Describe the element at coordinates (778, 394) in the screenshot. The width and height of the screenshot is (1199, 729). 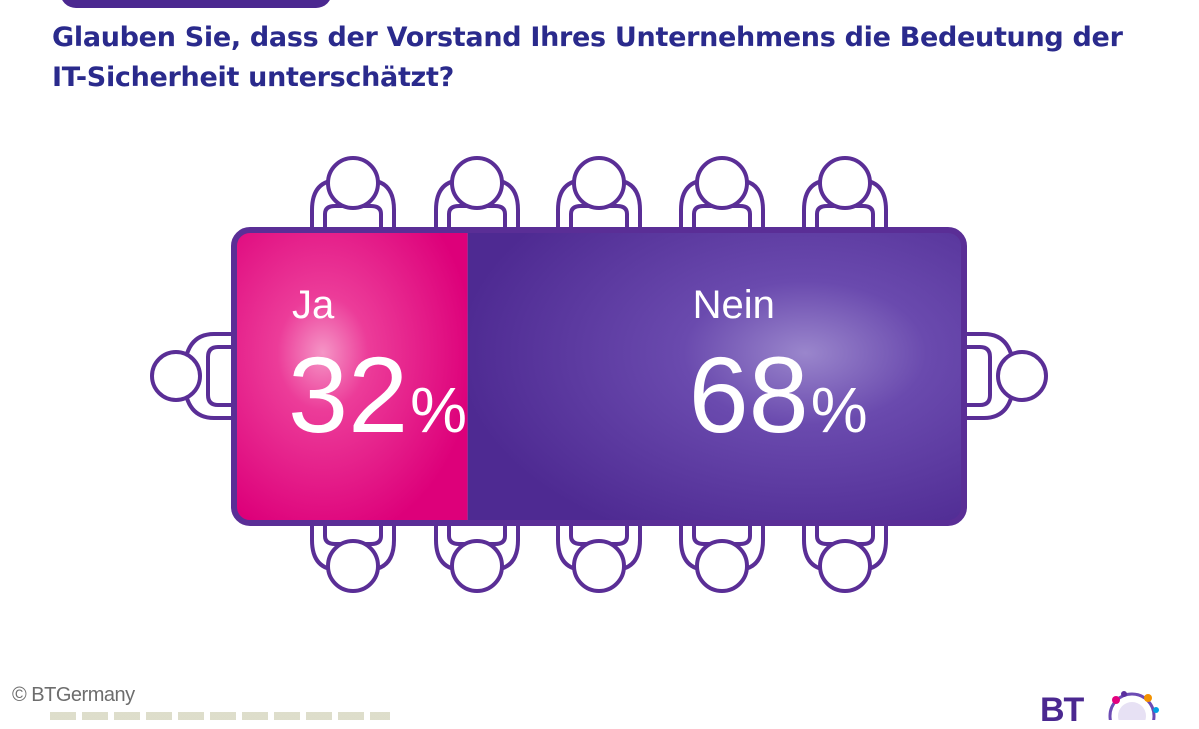
I see `value-label-nein: 68%` at that location.